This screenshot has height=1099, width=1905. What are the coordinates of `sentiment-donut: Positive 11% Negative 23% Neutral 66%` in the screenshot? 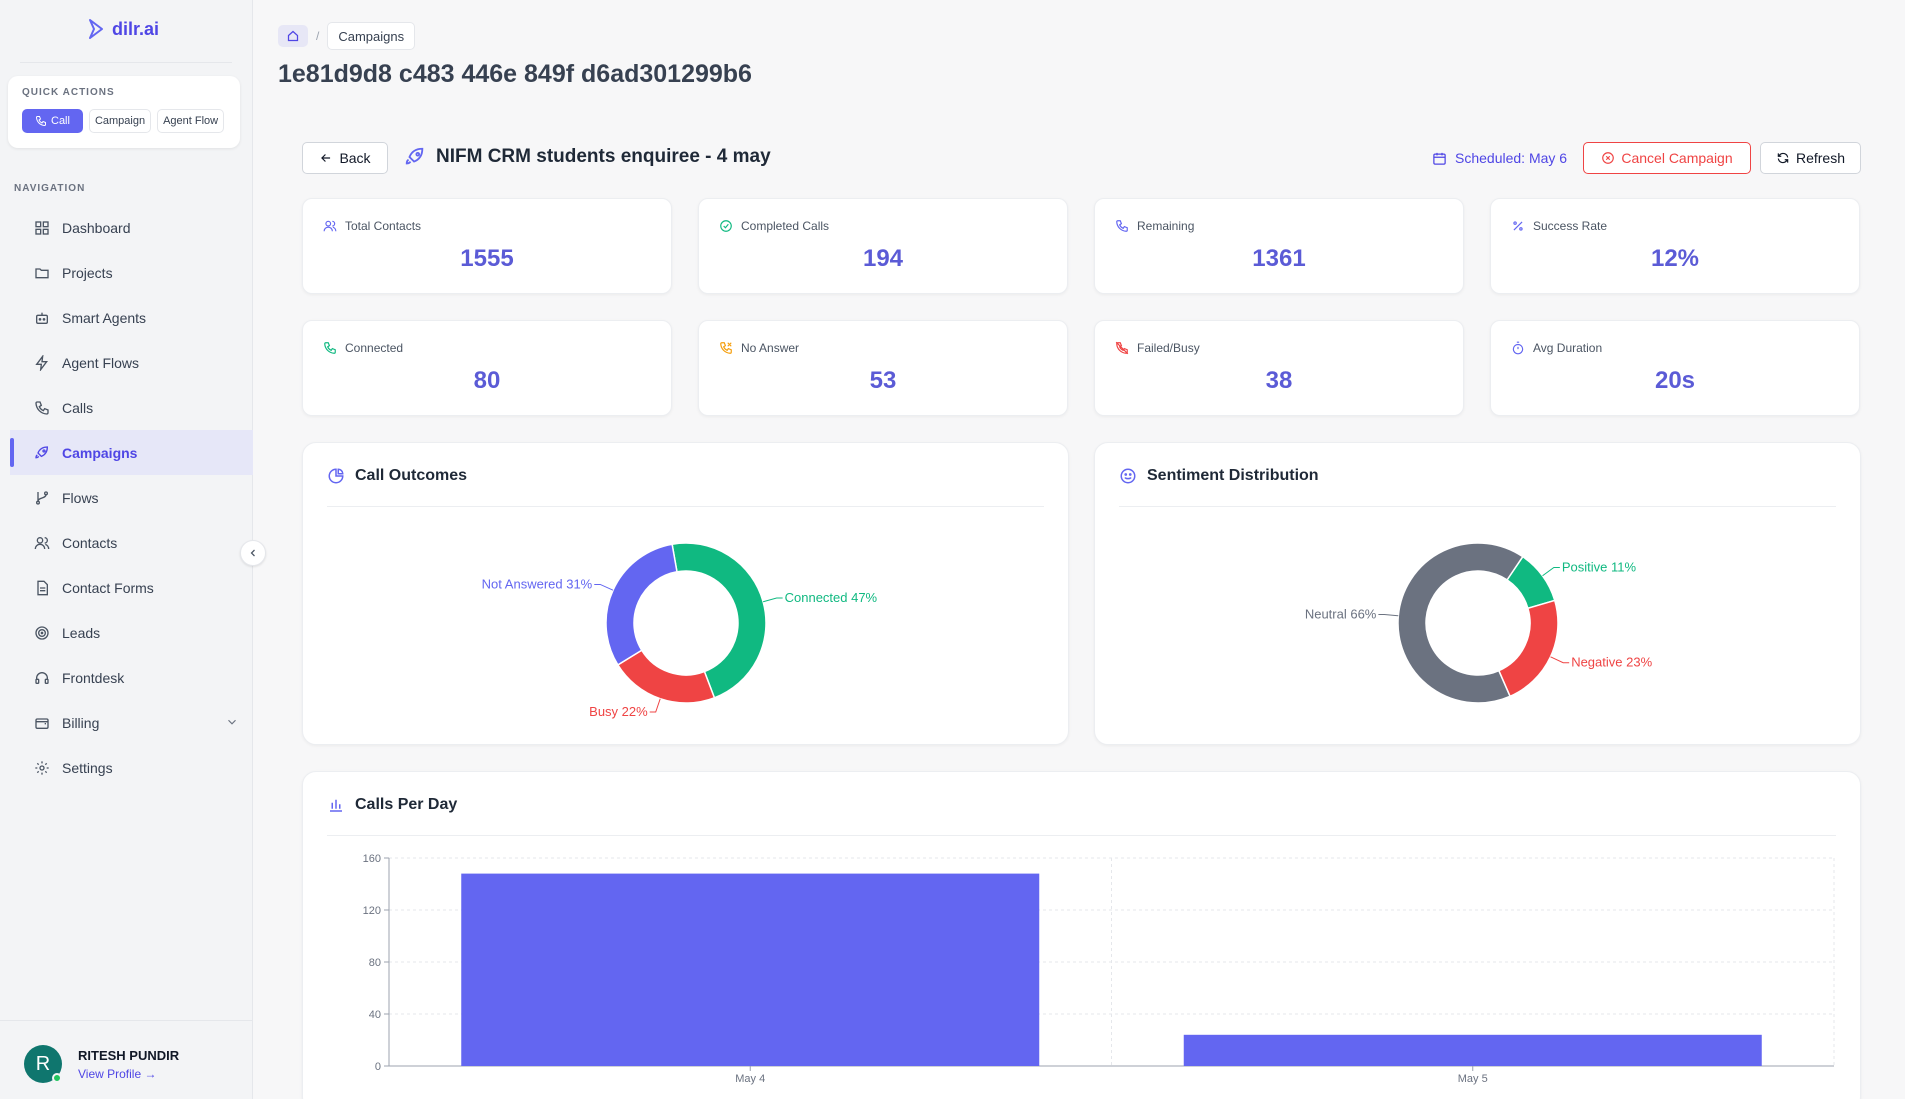 It's located at (1479, 623).